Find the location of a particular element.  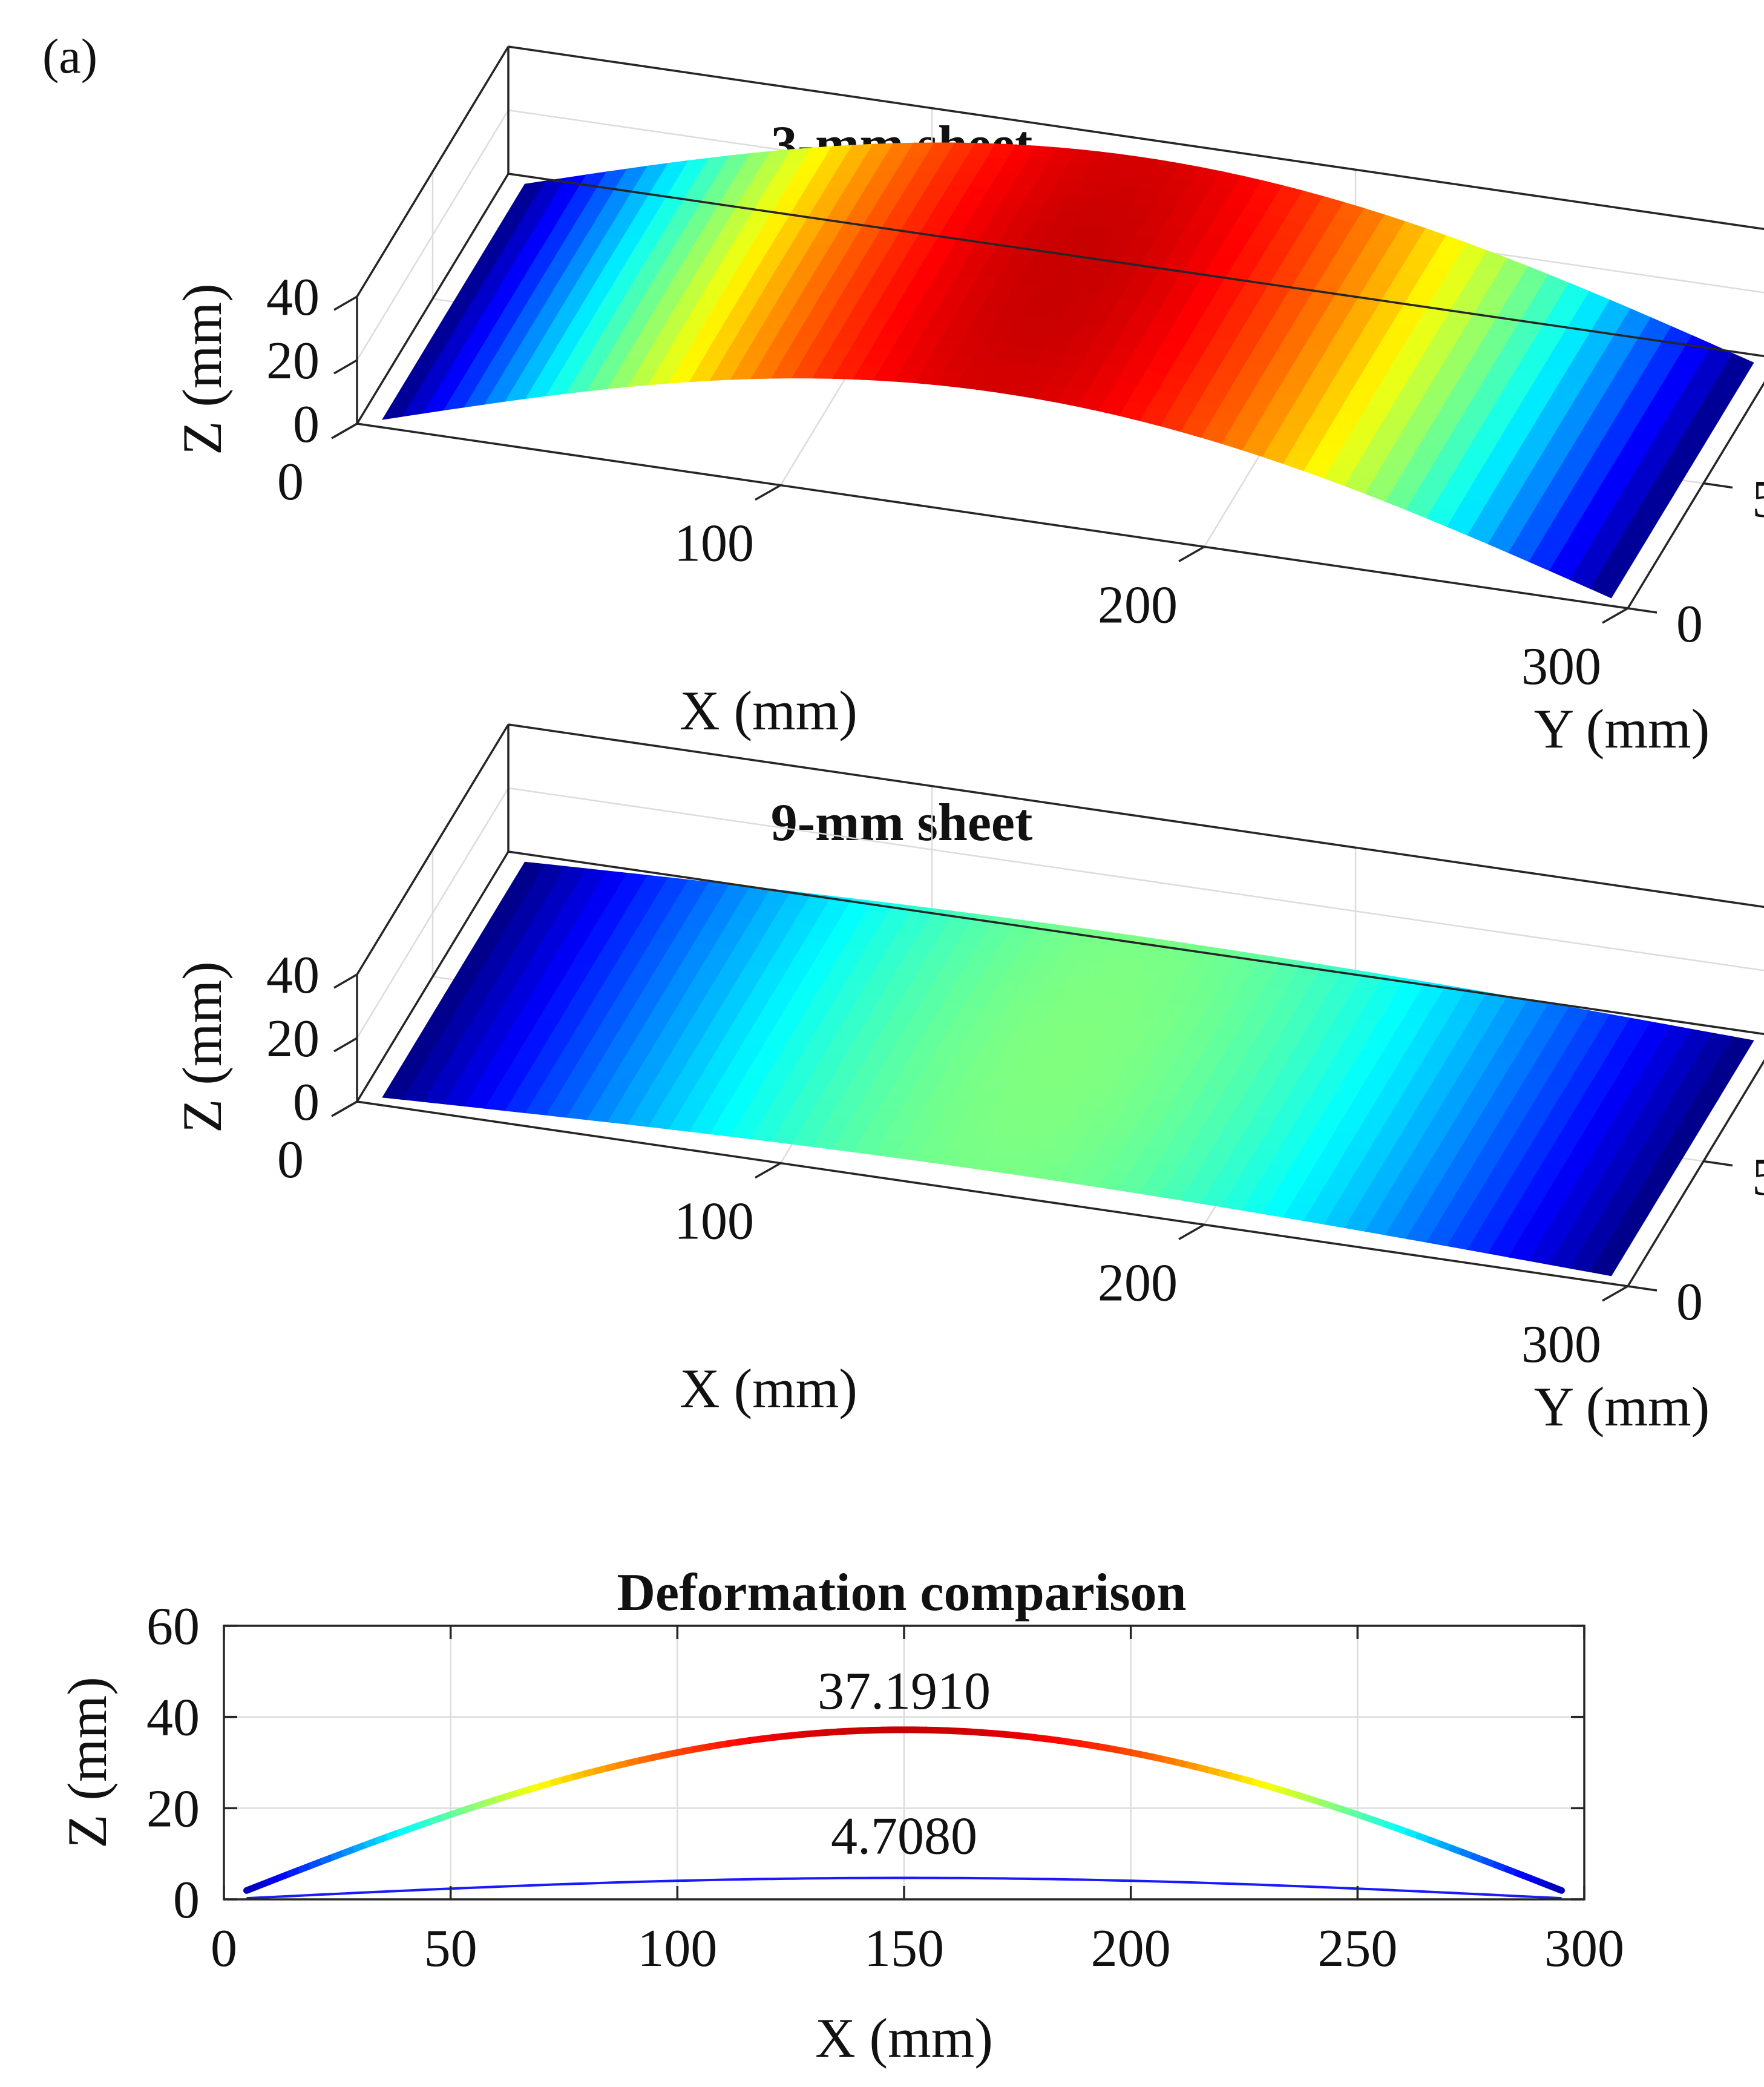

x-tick-label: 50 is located at coordinates (450, 1948).